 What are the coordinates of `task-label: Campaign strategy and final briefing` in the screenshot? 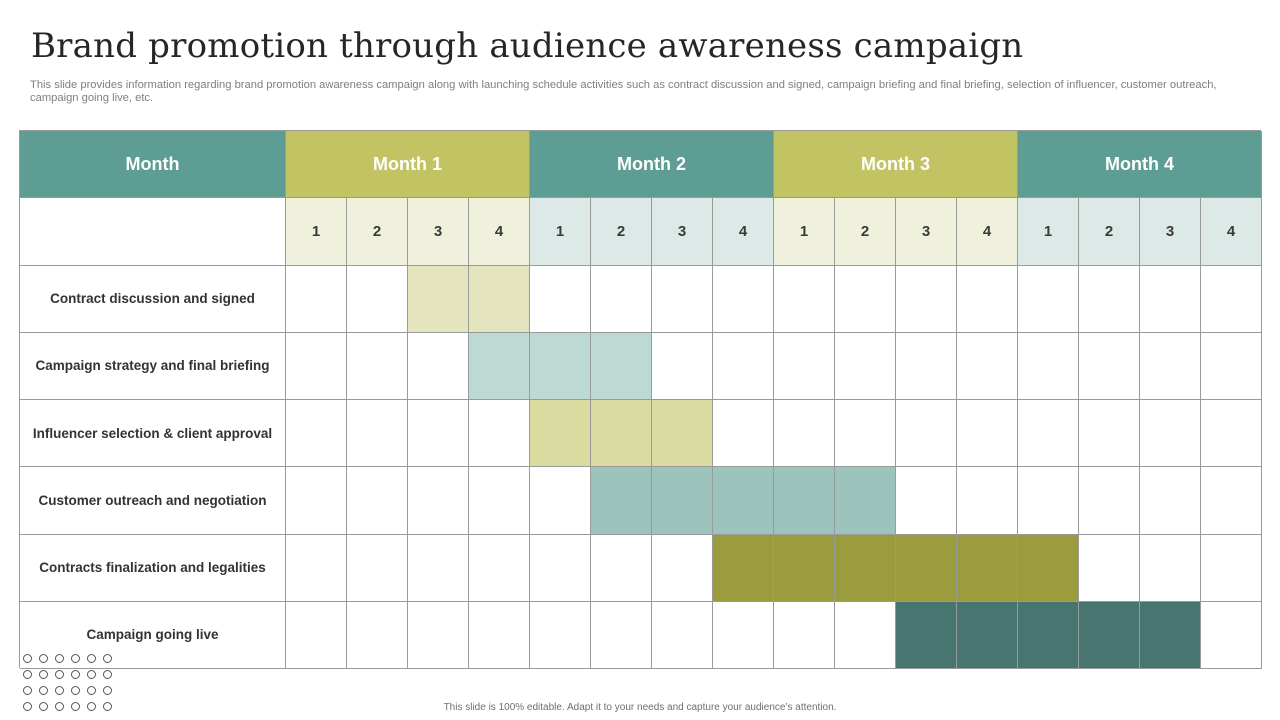 It's located at (153, 366).